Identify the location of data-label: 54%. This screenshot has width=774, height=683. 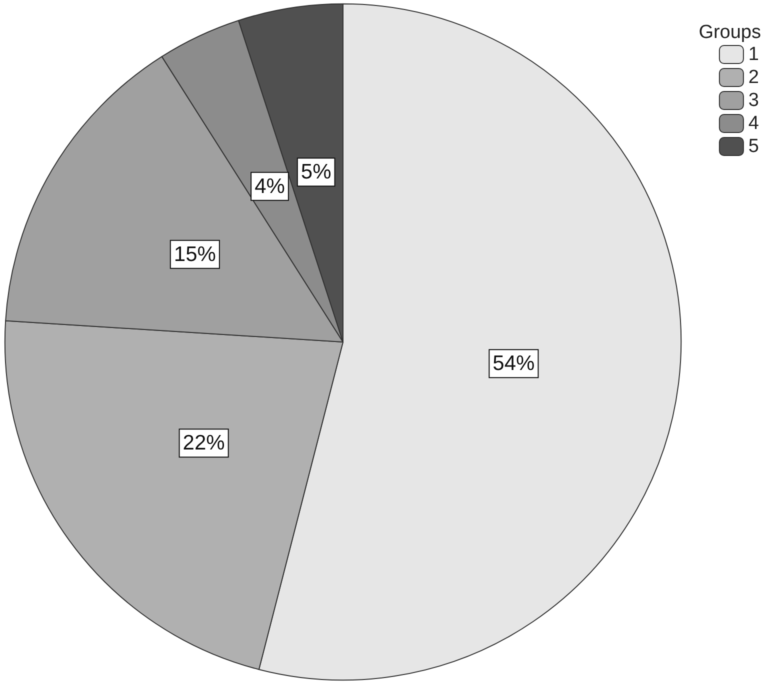
(513, 364).